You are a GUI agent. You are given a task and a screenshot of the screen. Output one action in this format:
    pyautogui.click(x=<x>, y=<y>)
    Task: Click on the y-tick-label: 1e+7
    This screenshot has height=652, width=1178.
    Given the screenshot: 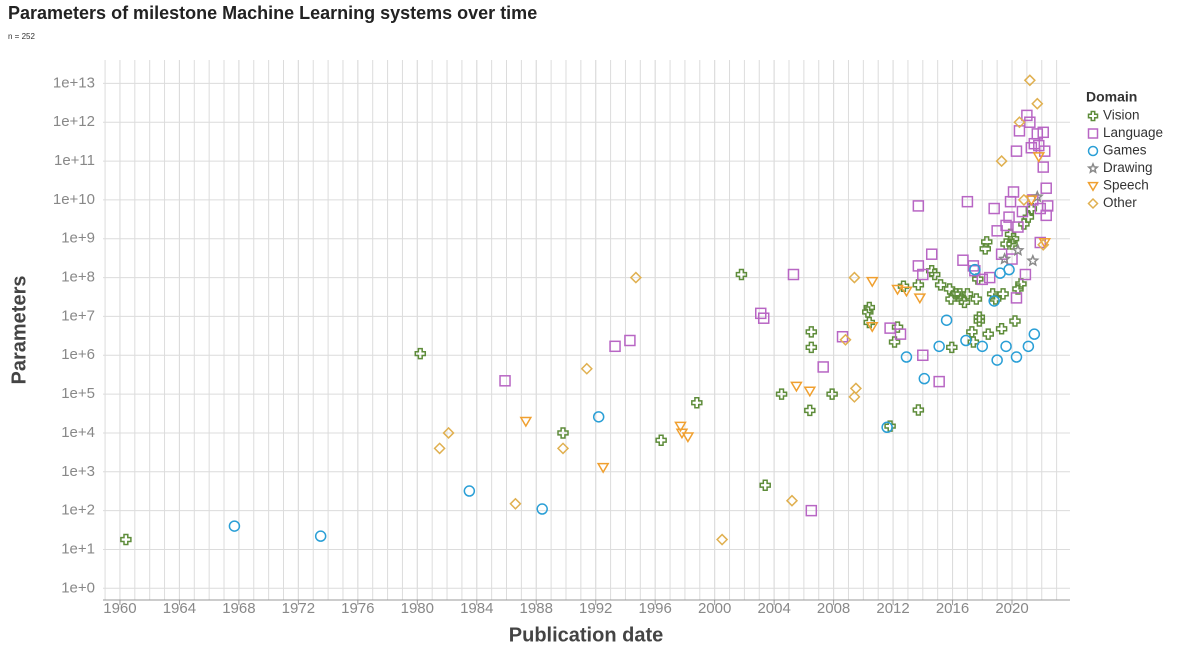 What is the action you would take?
    pyautogui.click(x=78, y=315)
    